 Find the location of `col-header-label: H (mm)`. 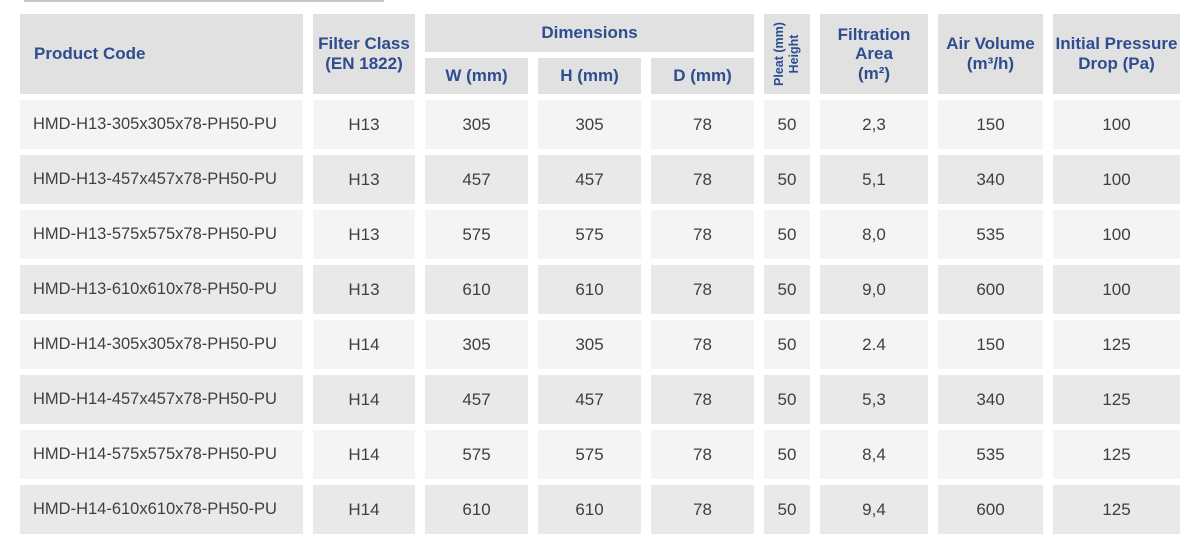

col-header-label: H (mm) is located at coordinates (589, 76).